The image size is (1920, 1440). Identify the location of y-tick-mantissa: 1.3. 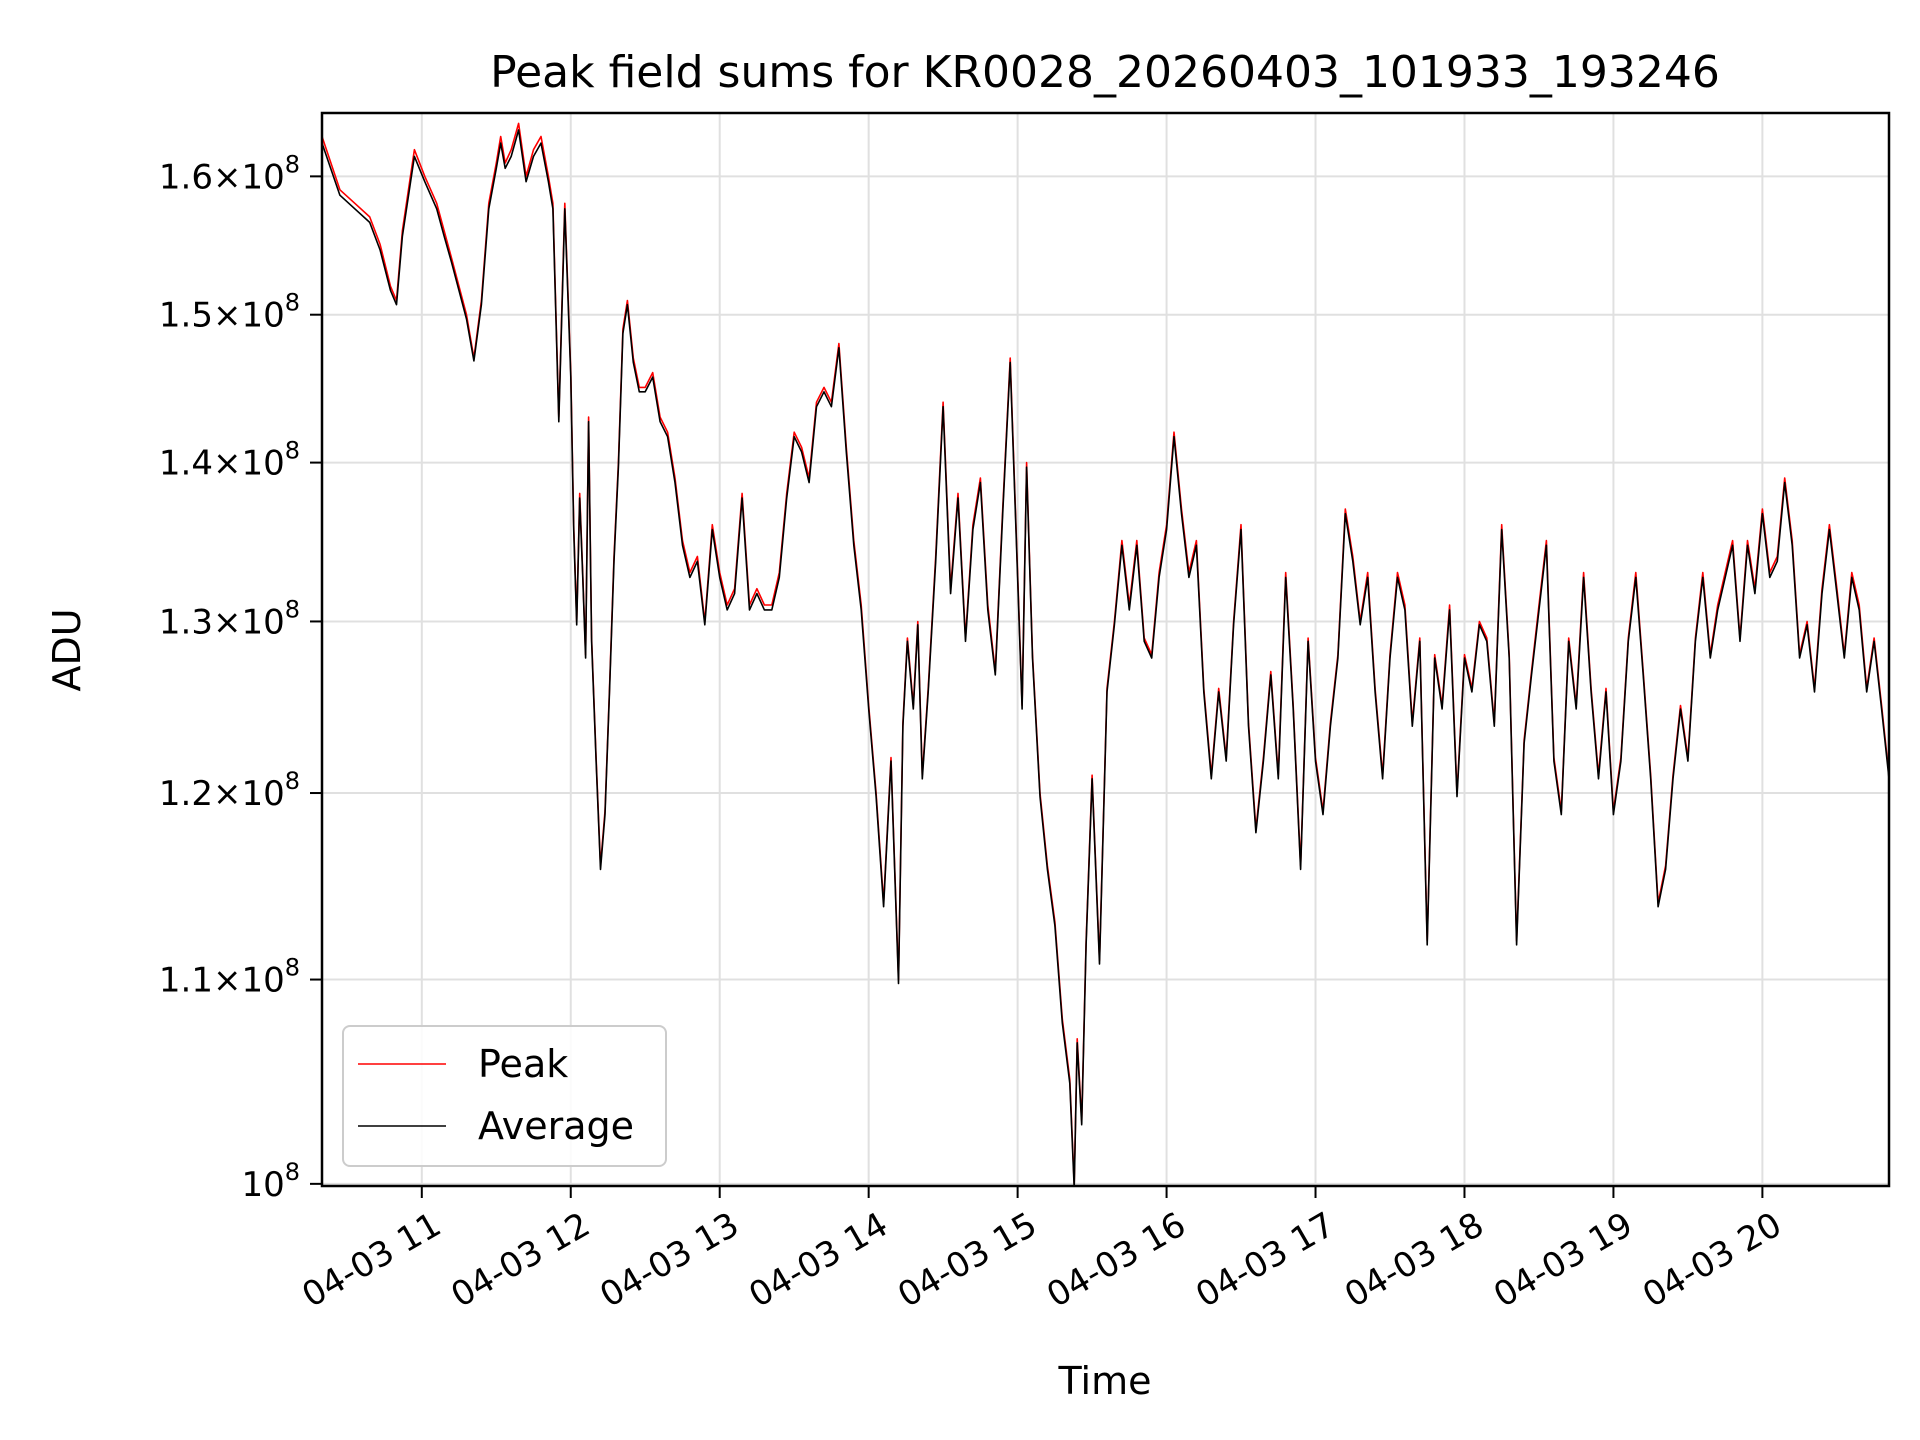
(186, 622).